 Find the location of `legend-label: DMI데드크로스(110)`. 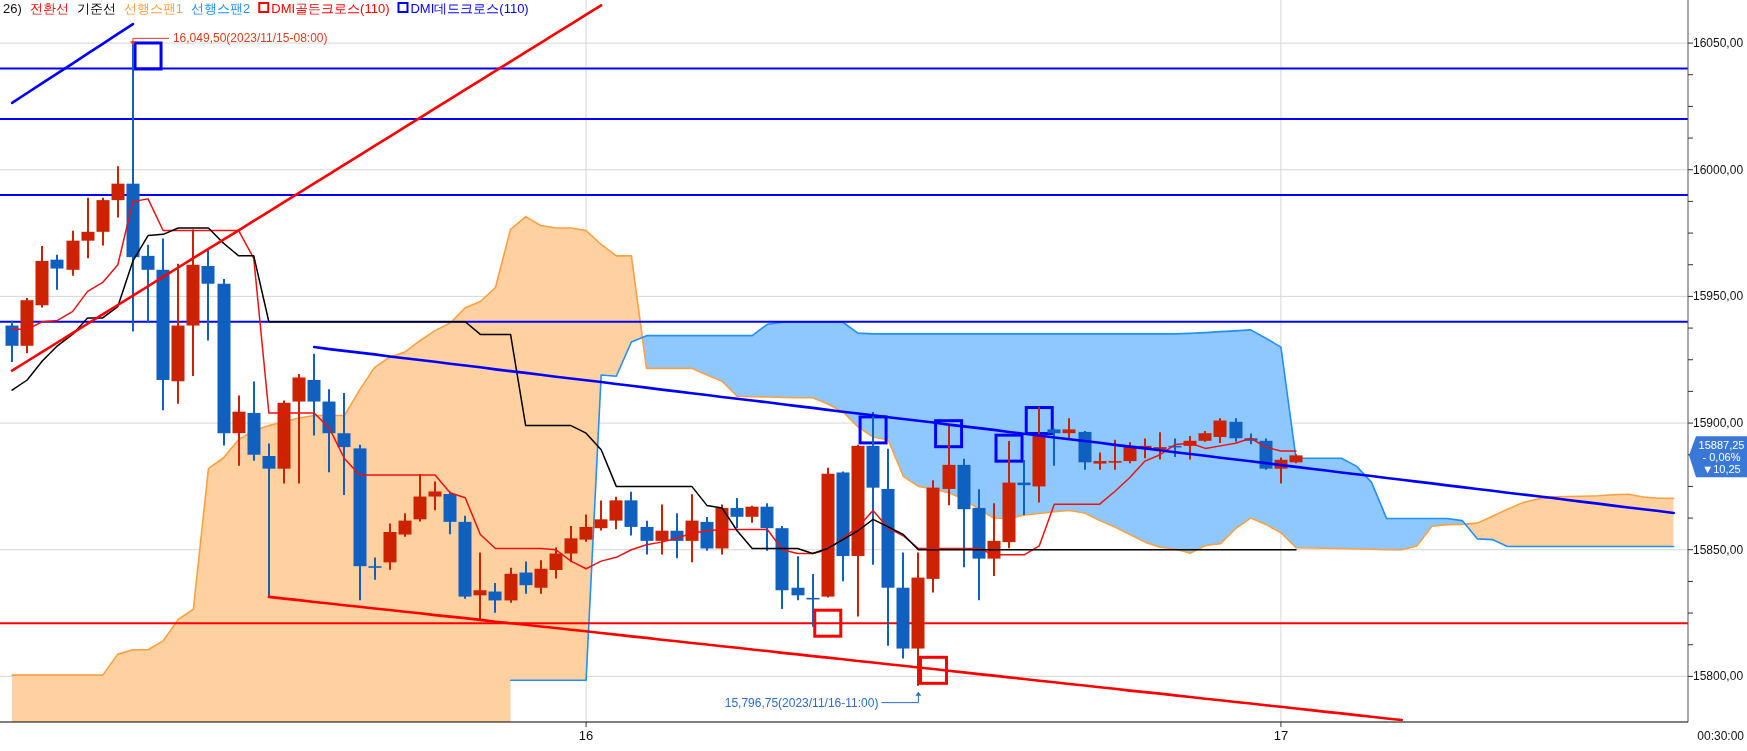

legend-label: DMI데드크로스(110) is located at coordinates (469, 8).